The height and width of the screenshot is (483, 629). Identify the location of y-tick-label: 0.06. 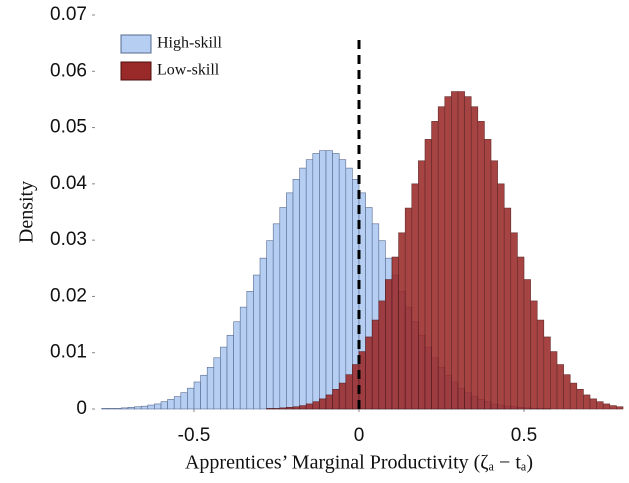
(68, 70).